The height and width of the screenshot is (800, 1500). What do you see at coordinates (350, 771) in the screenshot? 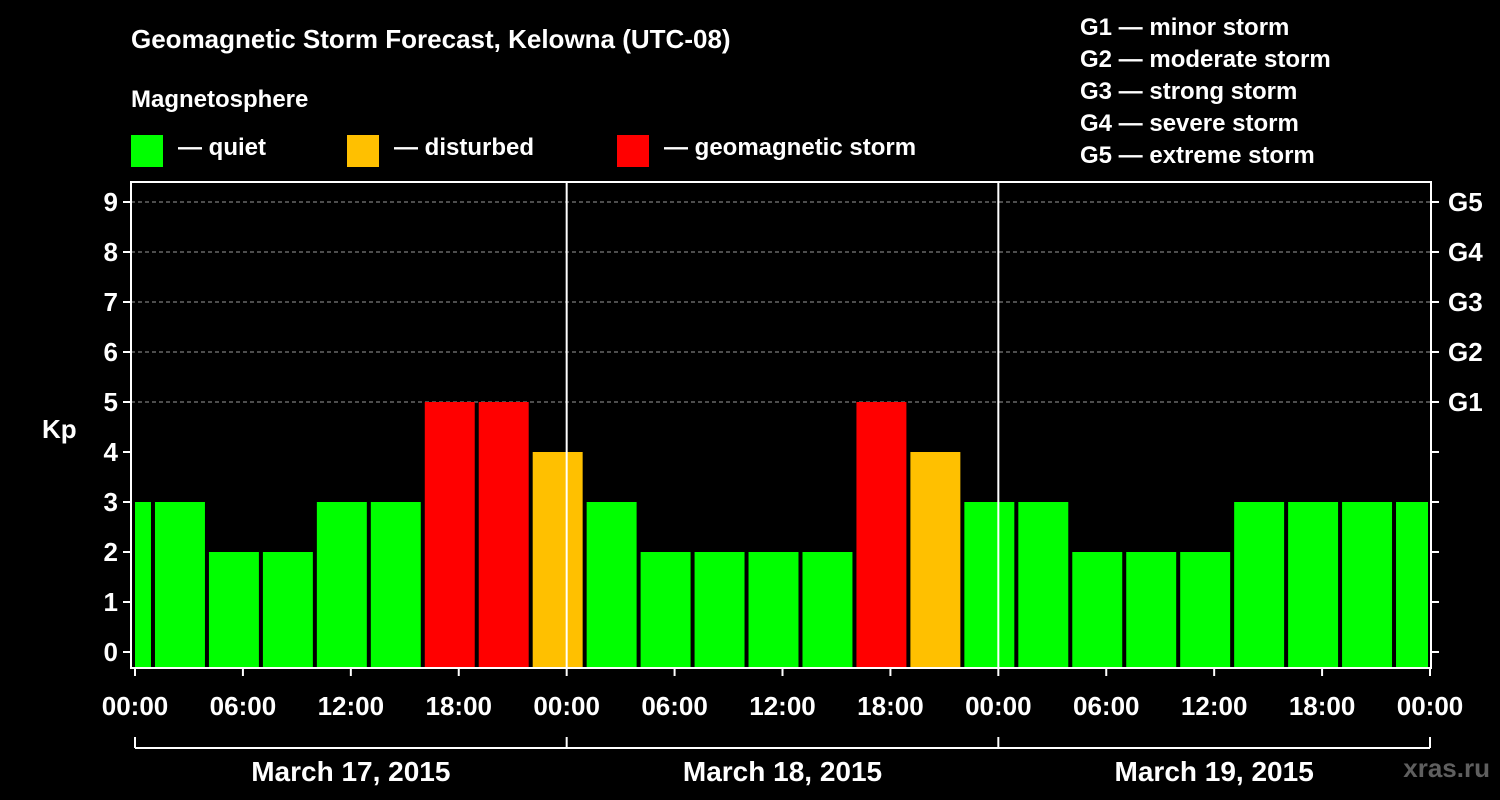
I see `date-label: March 17, 2015` at bounding box center [350, 771].